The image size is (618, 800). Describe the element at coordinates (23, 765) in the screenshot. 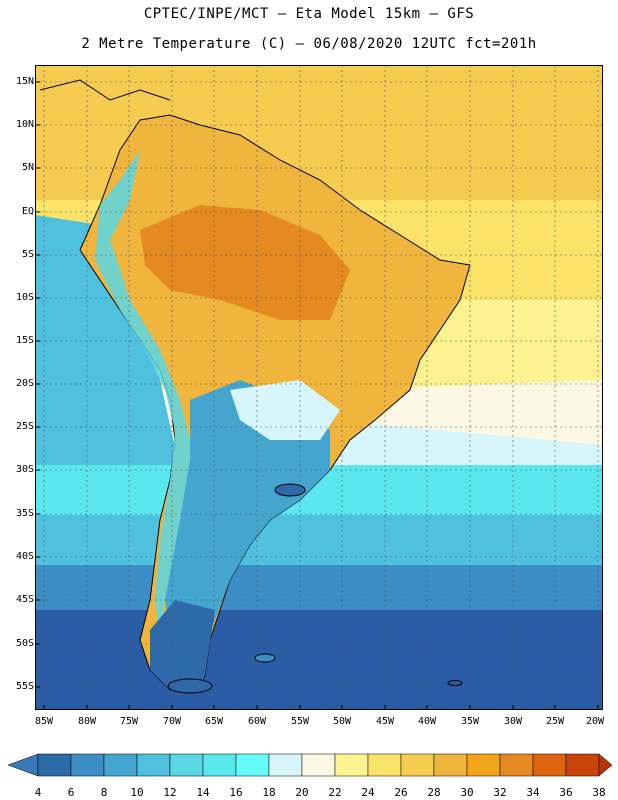

I see `colorbar-lower-arrow` at that location.